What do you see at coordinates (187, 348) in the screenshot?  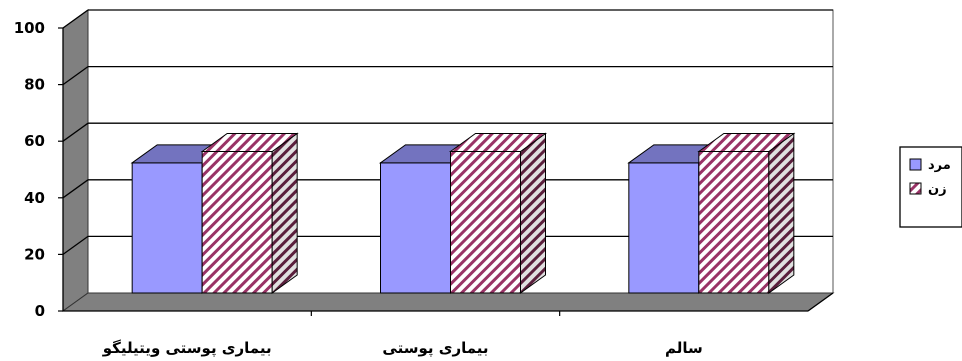 I see `x-category-label: بیماری پوستی ویتیلیگو` at bounding box center [187, 348].